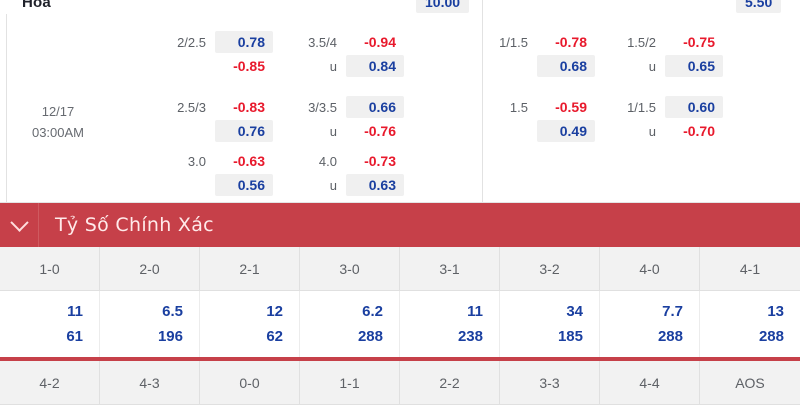 Image resolution: width=800 pixels, height=405 pixels. What do you see at coordinates (650, 382) in the screenshot?
I see `score-column-header: 4-4` at bounding box center [650, 382].